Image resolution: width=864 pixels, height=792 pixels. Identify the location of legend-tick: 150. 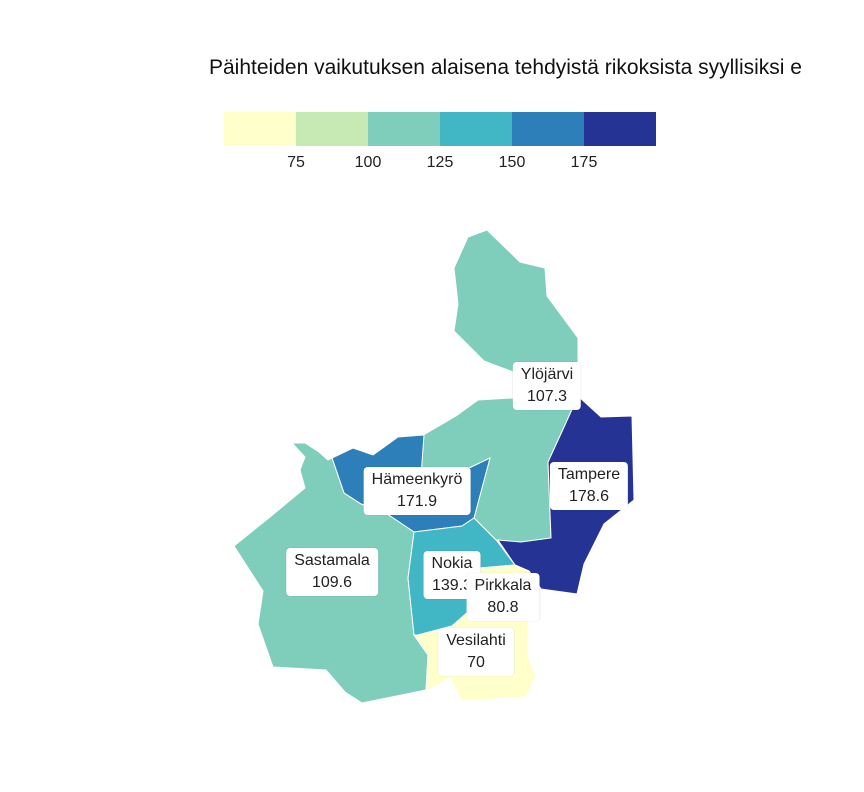
(512, 162).